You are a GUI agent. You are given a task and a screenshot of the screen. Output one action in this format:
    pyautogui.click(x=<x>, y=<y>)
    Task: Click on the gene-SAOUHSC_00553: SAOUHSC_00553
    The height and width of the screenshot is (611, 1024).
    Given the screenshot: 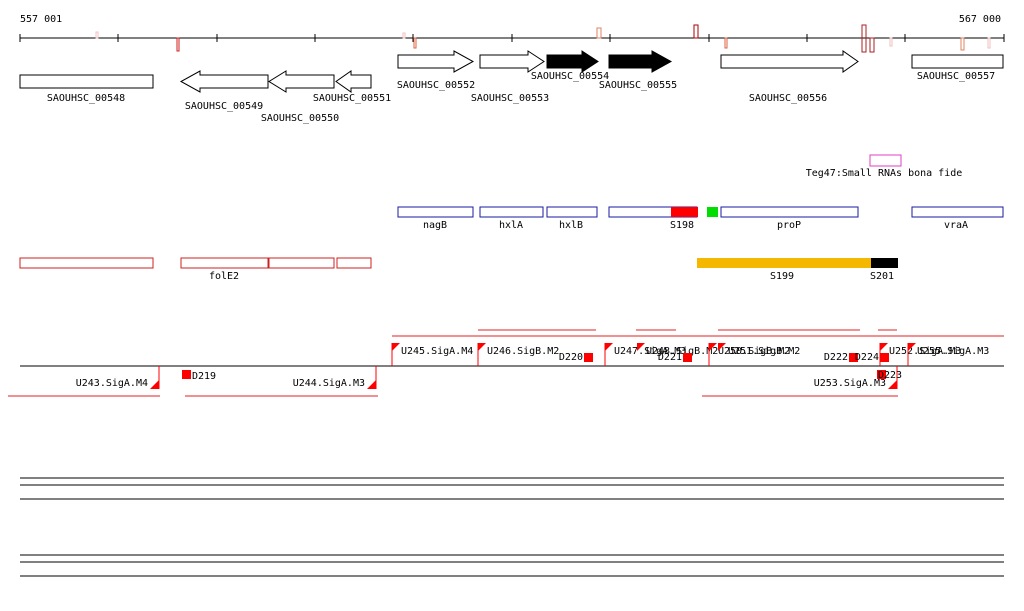 What is the action you would take?
    pyautogui.click(x=510, y=77)
    